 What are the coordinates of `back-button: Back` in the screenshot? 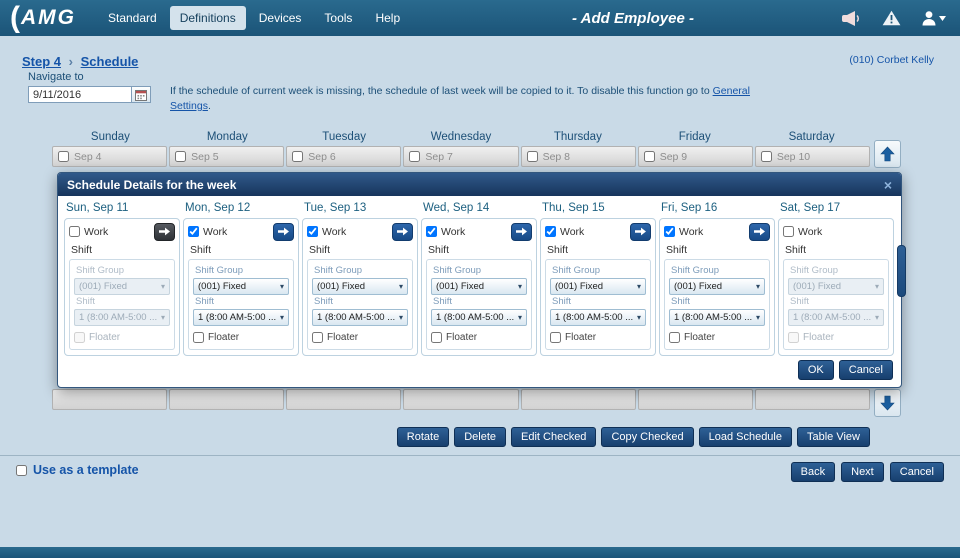 It's located at (813, 472).